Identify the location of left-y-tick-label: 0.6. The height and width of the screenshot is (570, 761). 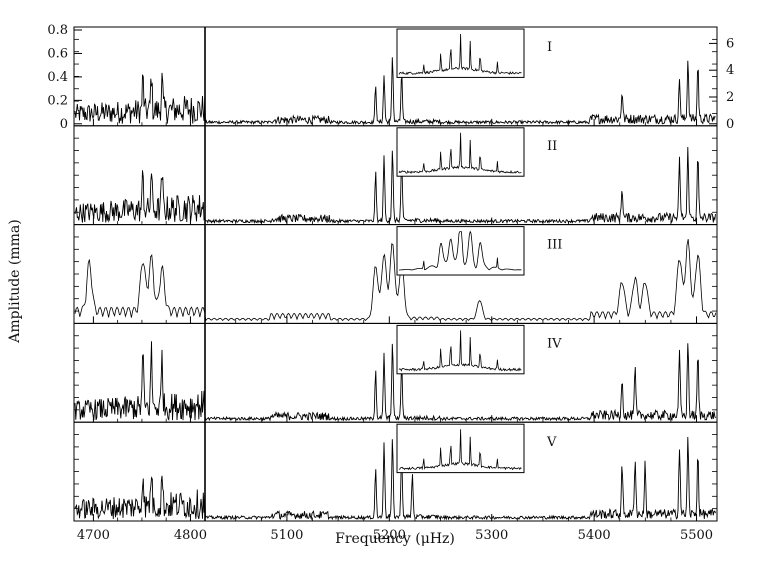
(57, 53).